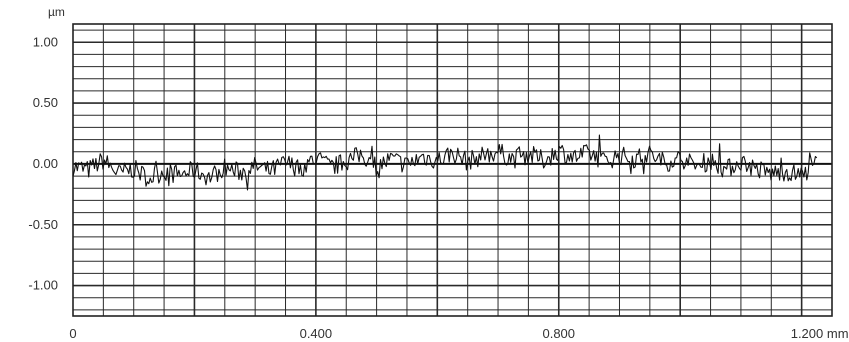 This screenshot has width=849, height=342. What do you see at coordinates (558, 333) in the screenshot?
I see `x-tick-label: 0.800` at bounding box center [558, 333].